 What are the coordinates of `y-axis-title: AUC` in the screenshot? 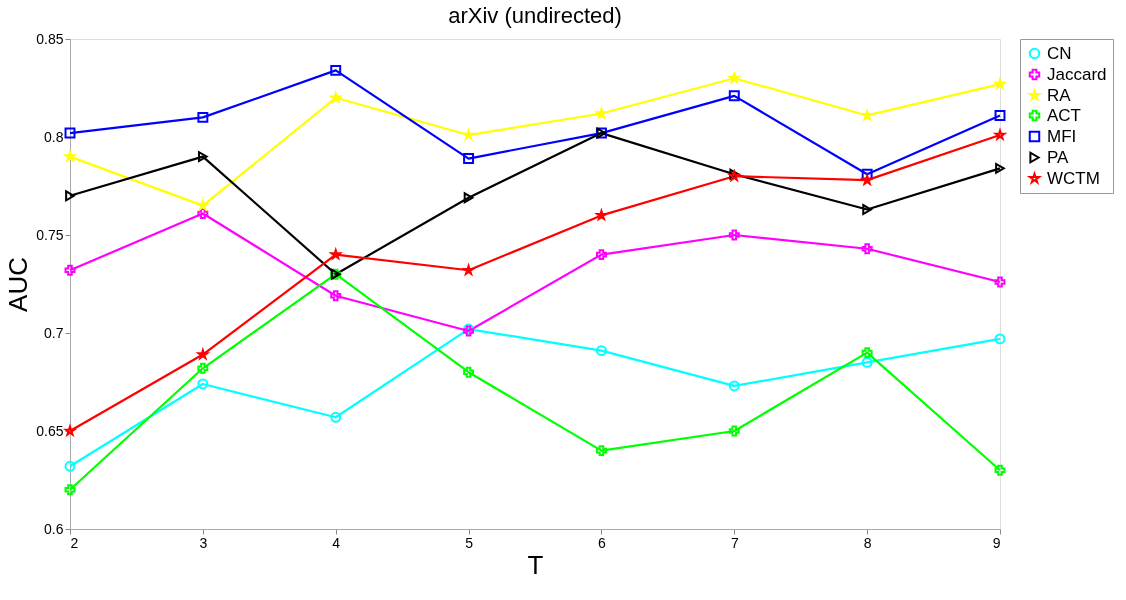 It's located at (18, 284).